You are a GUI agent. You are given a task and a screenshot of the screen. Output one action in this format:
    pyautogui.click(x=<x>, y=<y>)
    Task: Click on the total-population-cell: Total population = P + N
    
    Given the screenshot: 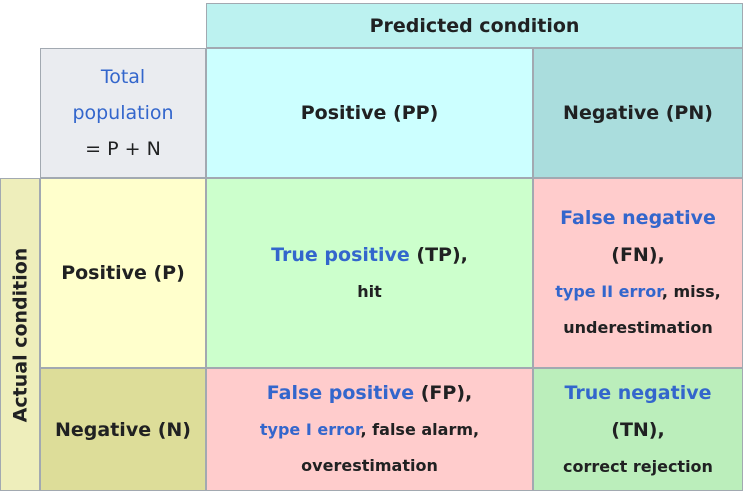 What is the action you would take?
    pyautogui.click(x=123, y=113)
    